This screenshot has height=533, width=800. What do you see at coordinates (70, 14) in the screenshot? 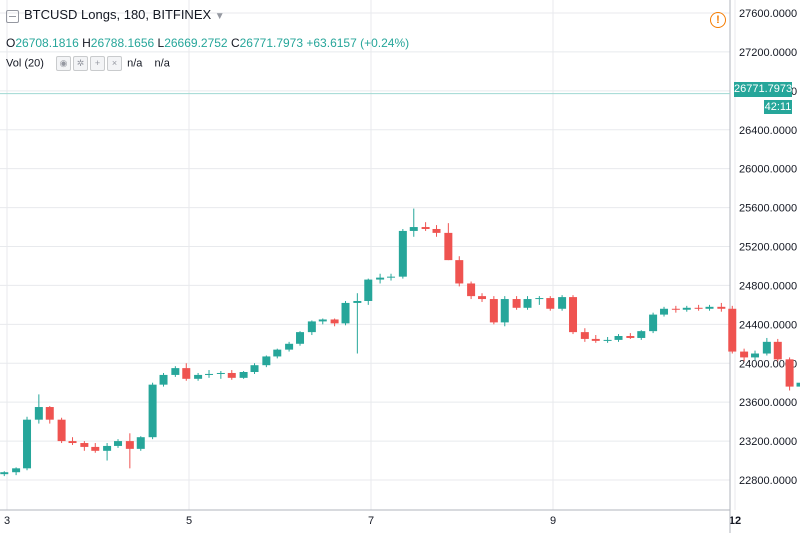
I see `symbol-name: BTCUSD Longs` at bounding box center [70, 14].